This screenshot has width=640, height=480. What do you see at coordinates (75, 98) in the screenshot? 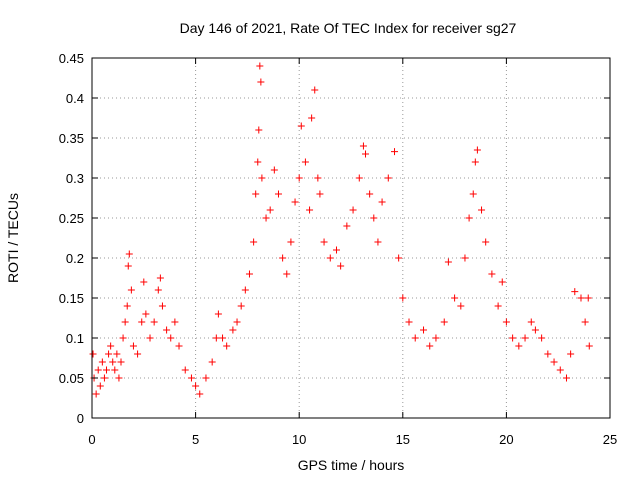
I see `y-tick-label: 0.4` at bounding box center [75, 98].